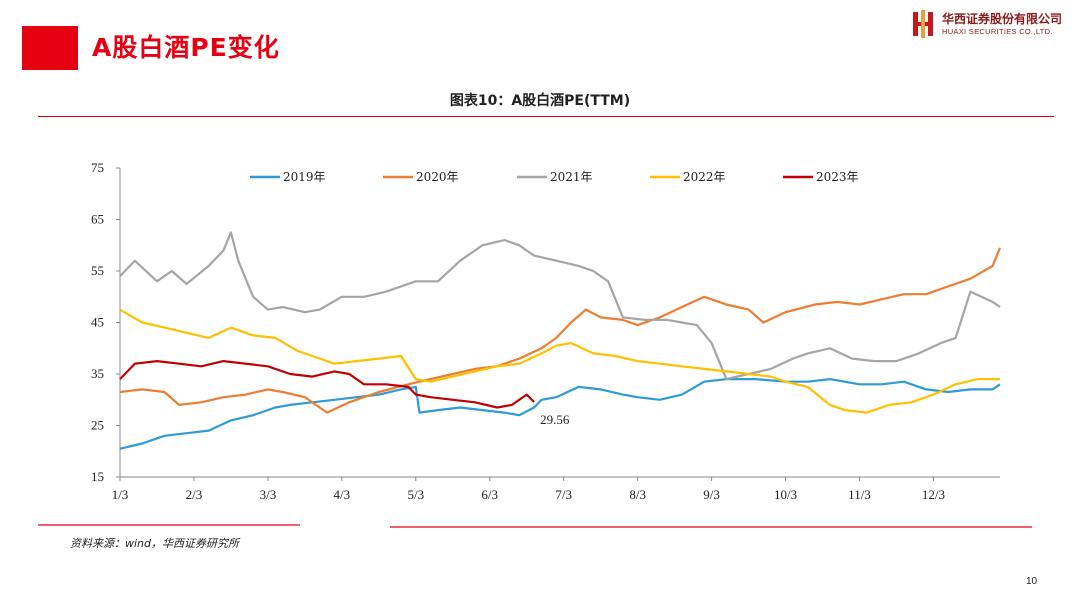 The height and width of the screenshot is (605, 1080). What do you see at coordinates (155, 543) in the screenshot?
I see `source-note: 资料来源：wind，华西证券研究所` at bounding box center [155, 543].